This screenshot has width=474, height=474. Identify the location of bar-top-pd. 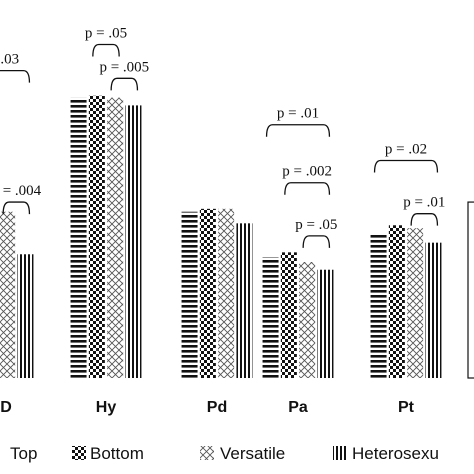
(189, 294).